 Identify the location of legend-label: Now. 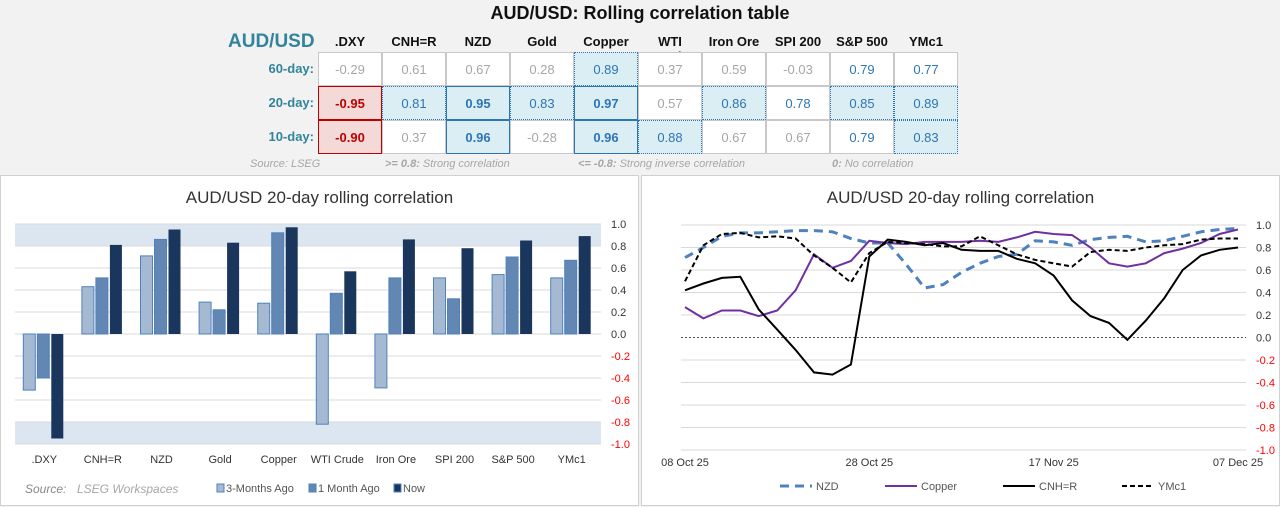
(414, 489).